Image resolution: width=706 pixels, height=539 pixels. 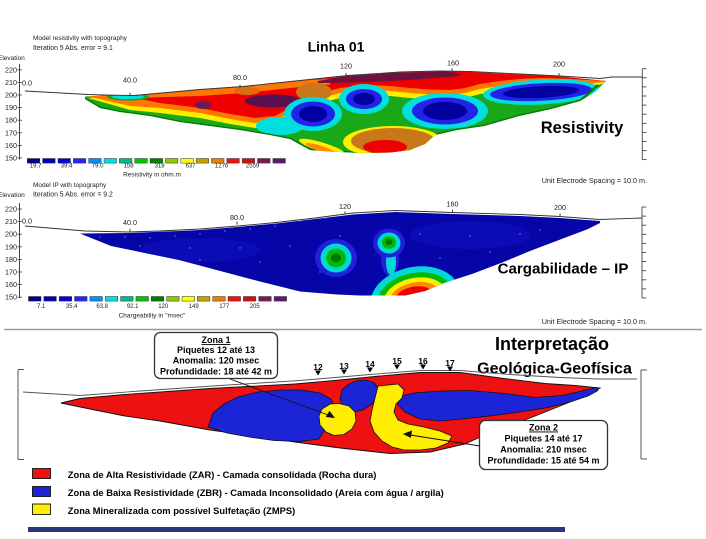 I want to click on svg-text: Chargeability in "msec", so click(x=152, y=316).